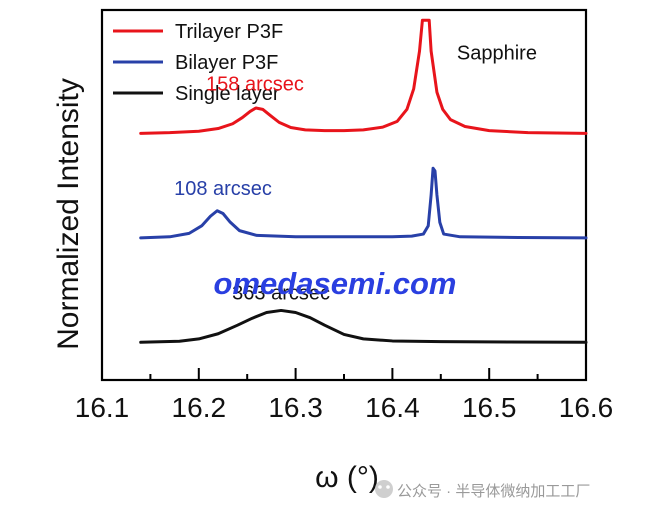  Describe the element at coordinates (384, 489) in the screenshot. I see `wechat-icon` at that location.